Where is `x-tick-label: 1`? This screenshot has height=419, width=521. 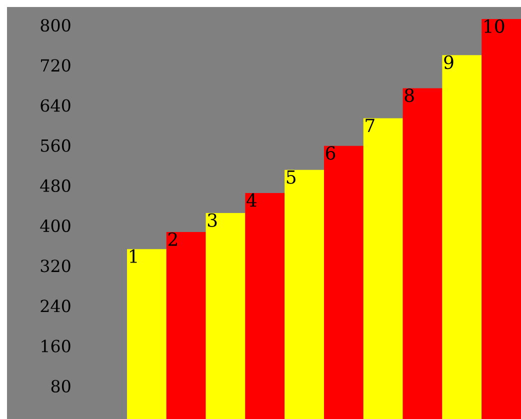
x-tick-label: 1 is located at coordinates (133, 256).